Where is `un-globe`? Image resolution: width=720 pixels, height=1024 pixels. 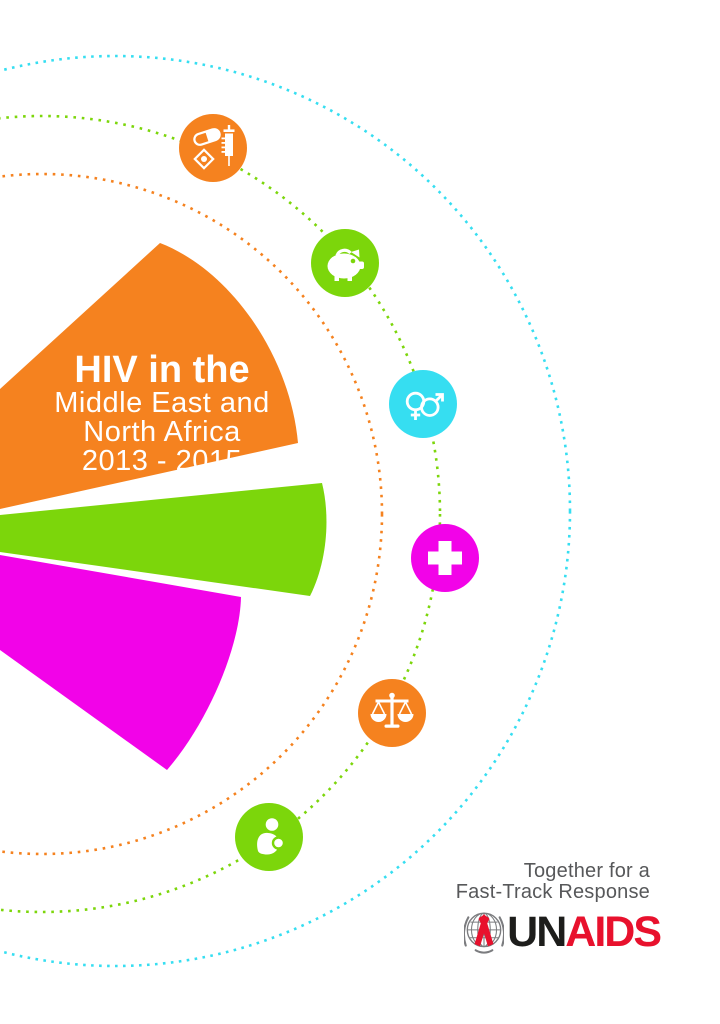 un-globe is located at coordinates (484, 930).